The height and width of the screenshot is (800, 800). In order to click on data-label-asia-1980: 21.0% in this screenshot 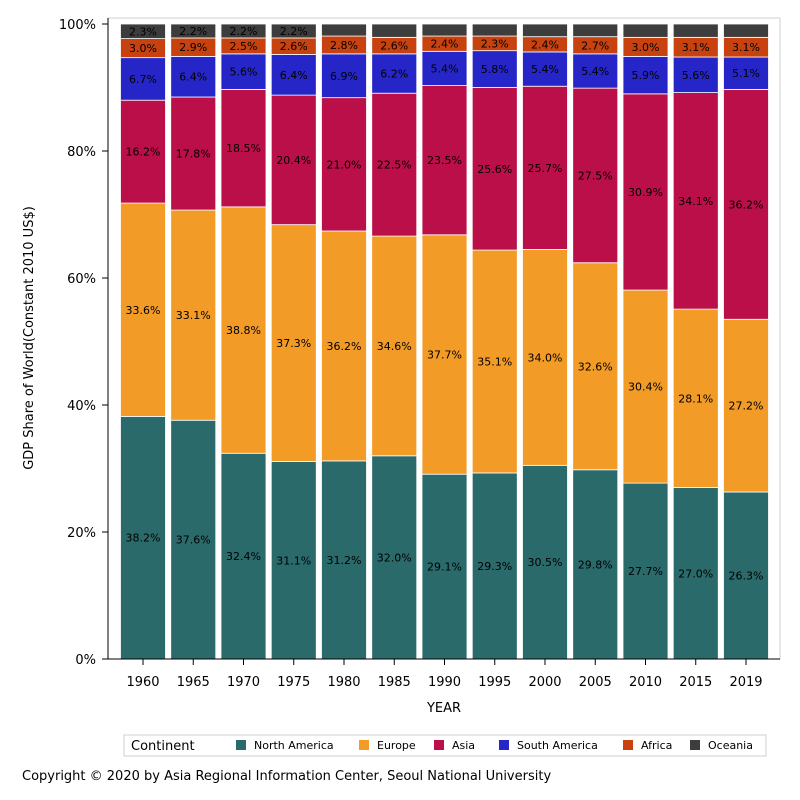, I will do `click(344, 164)`.